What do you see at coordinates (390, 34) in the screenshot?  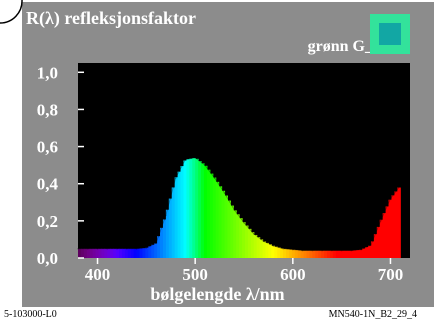 I see `color-swatch` at bounding box center [390, 34].